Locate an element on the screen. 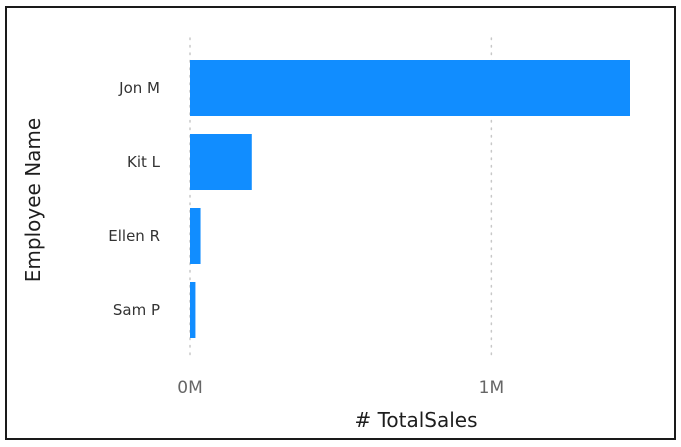 The image size is (681, 447). x-tick-labels: 0M 1M is located at coordinates (340, 388).